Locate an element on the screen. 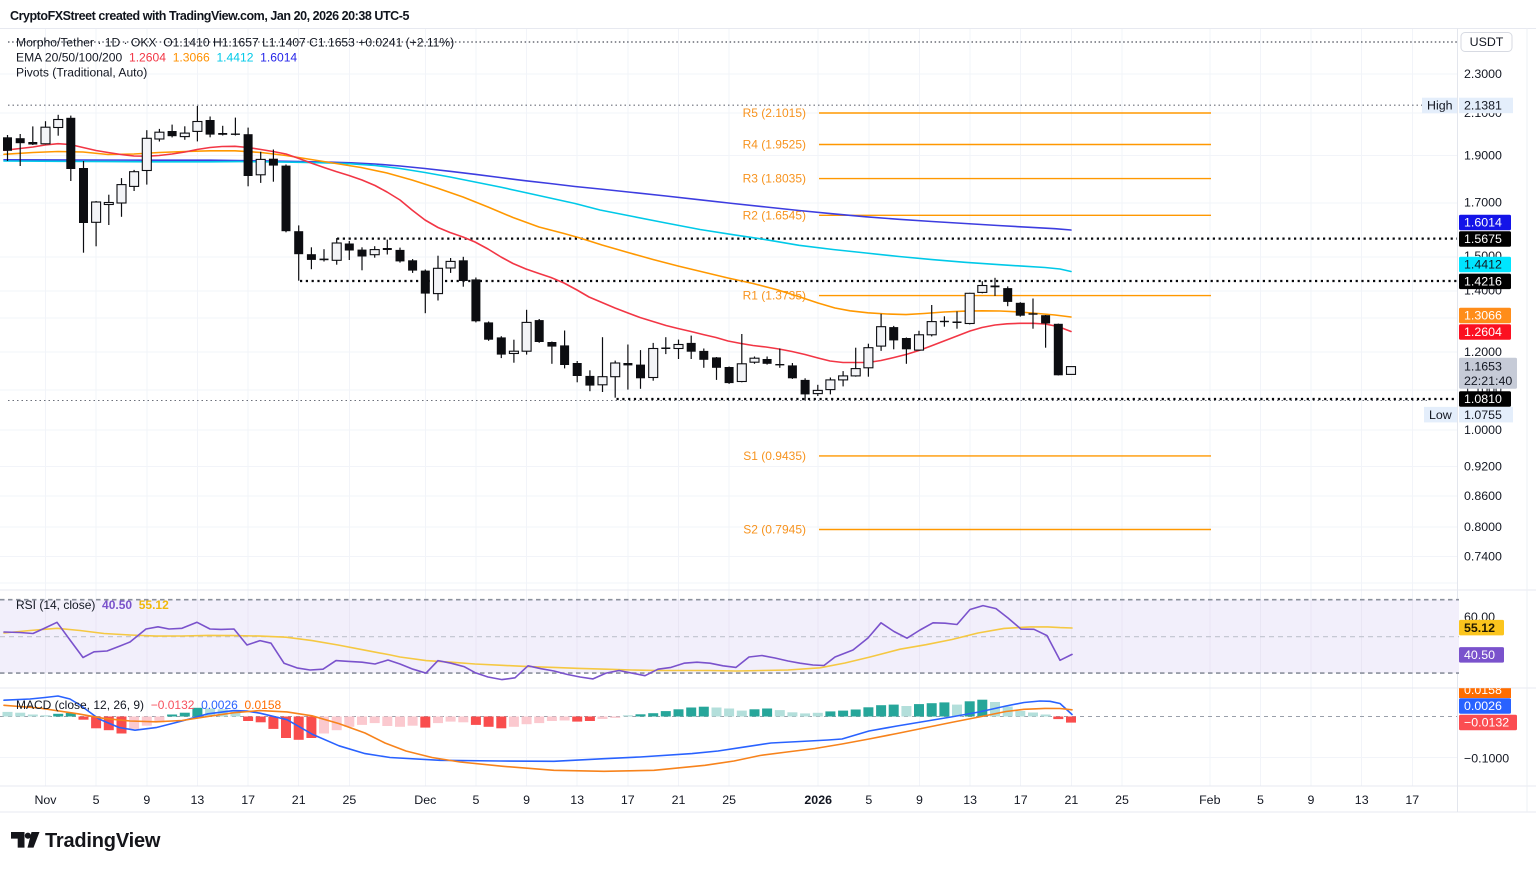  svg-text: USDT is located at coordinates (1487, 42).